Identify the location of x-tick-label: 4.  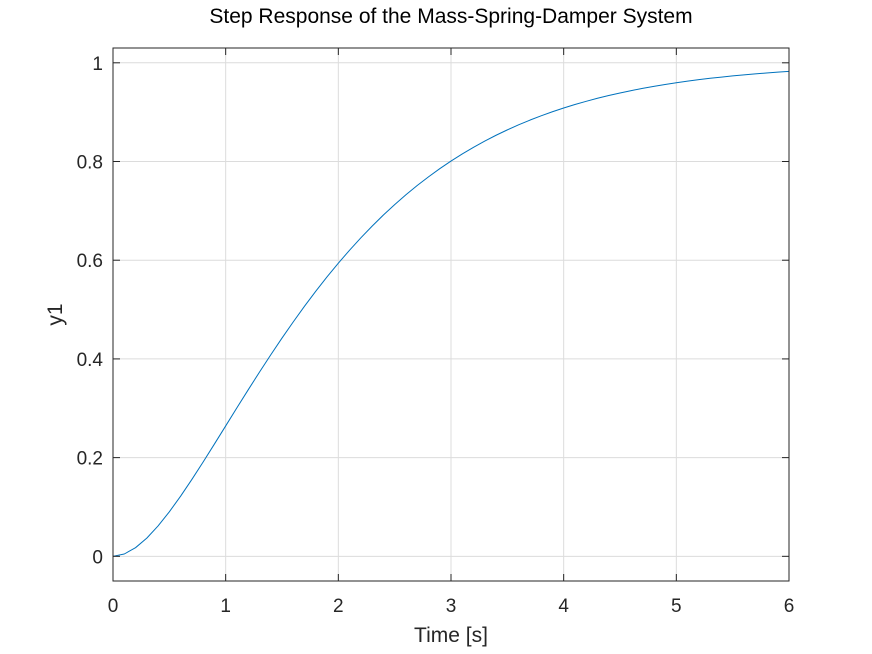
(563, 606).